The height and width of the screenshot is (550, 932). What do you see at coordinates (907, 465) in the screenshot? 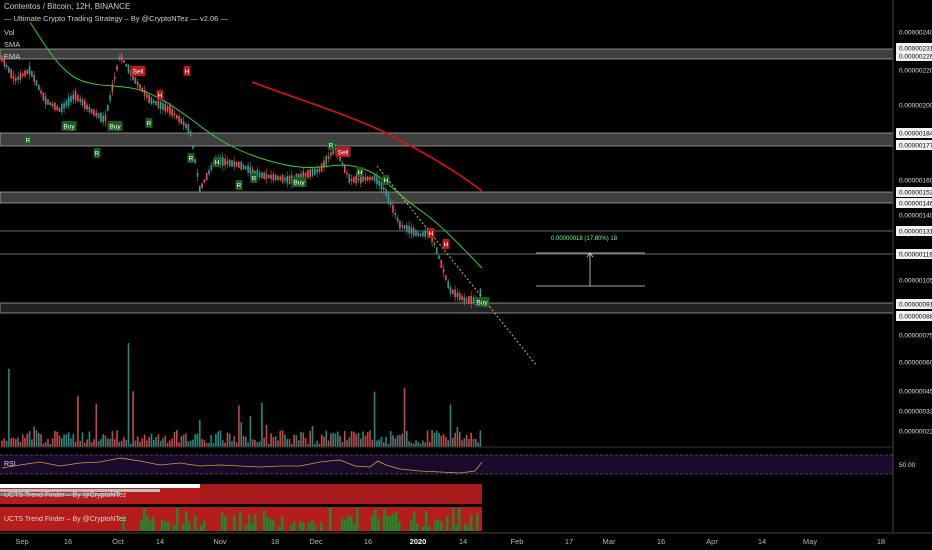
I see `rsi-level-label: 50.00` at bounding box center [907, 465].